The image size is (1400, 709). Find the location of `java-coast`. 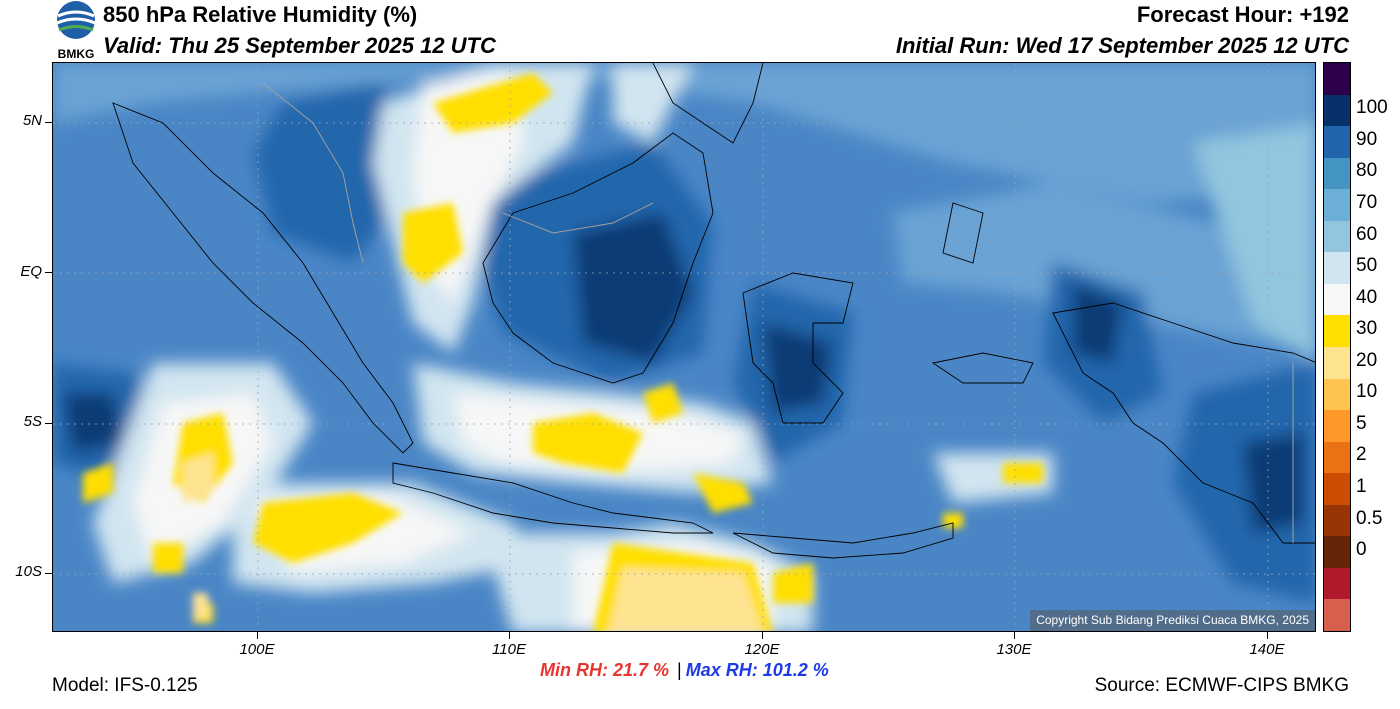

java-coast is located at coordinates (553, 498).